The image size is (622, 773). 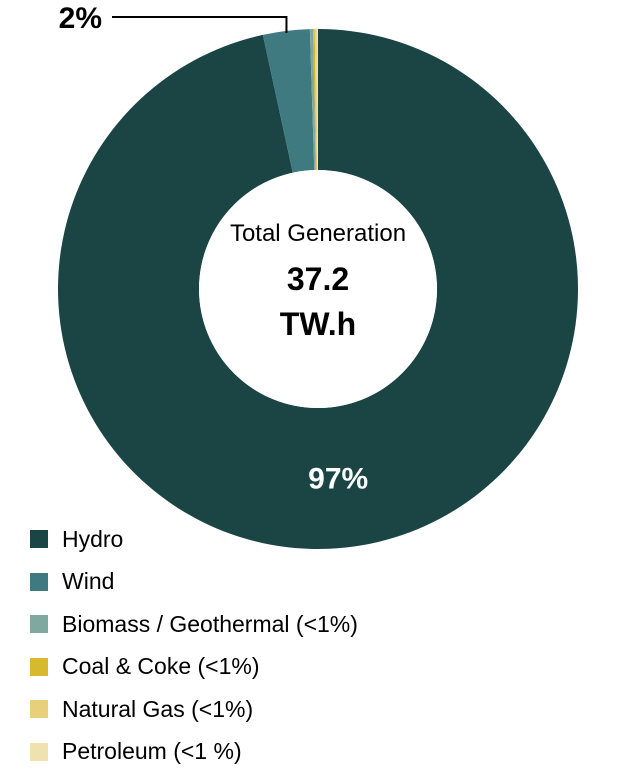 I want to click on legend-label: Petroleum (<1 %), so click(x=152, y=751).